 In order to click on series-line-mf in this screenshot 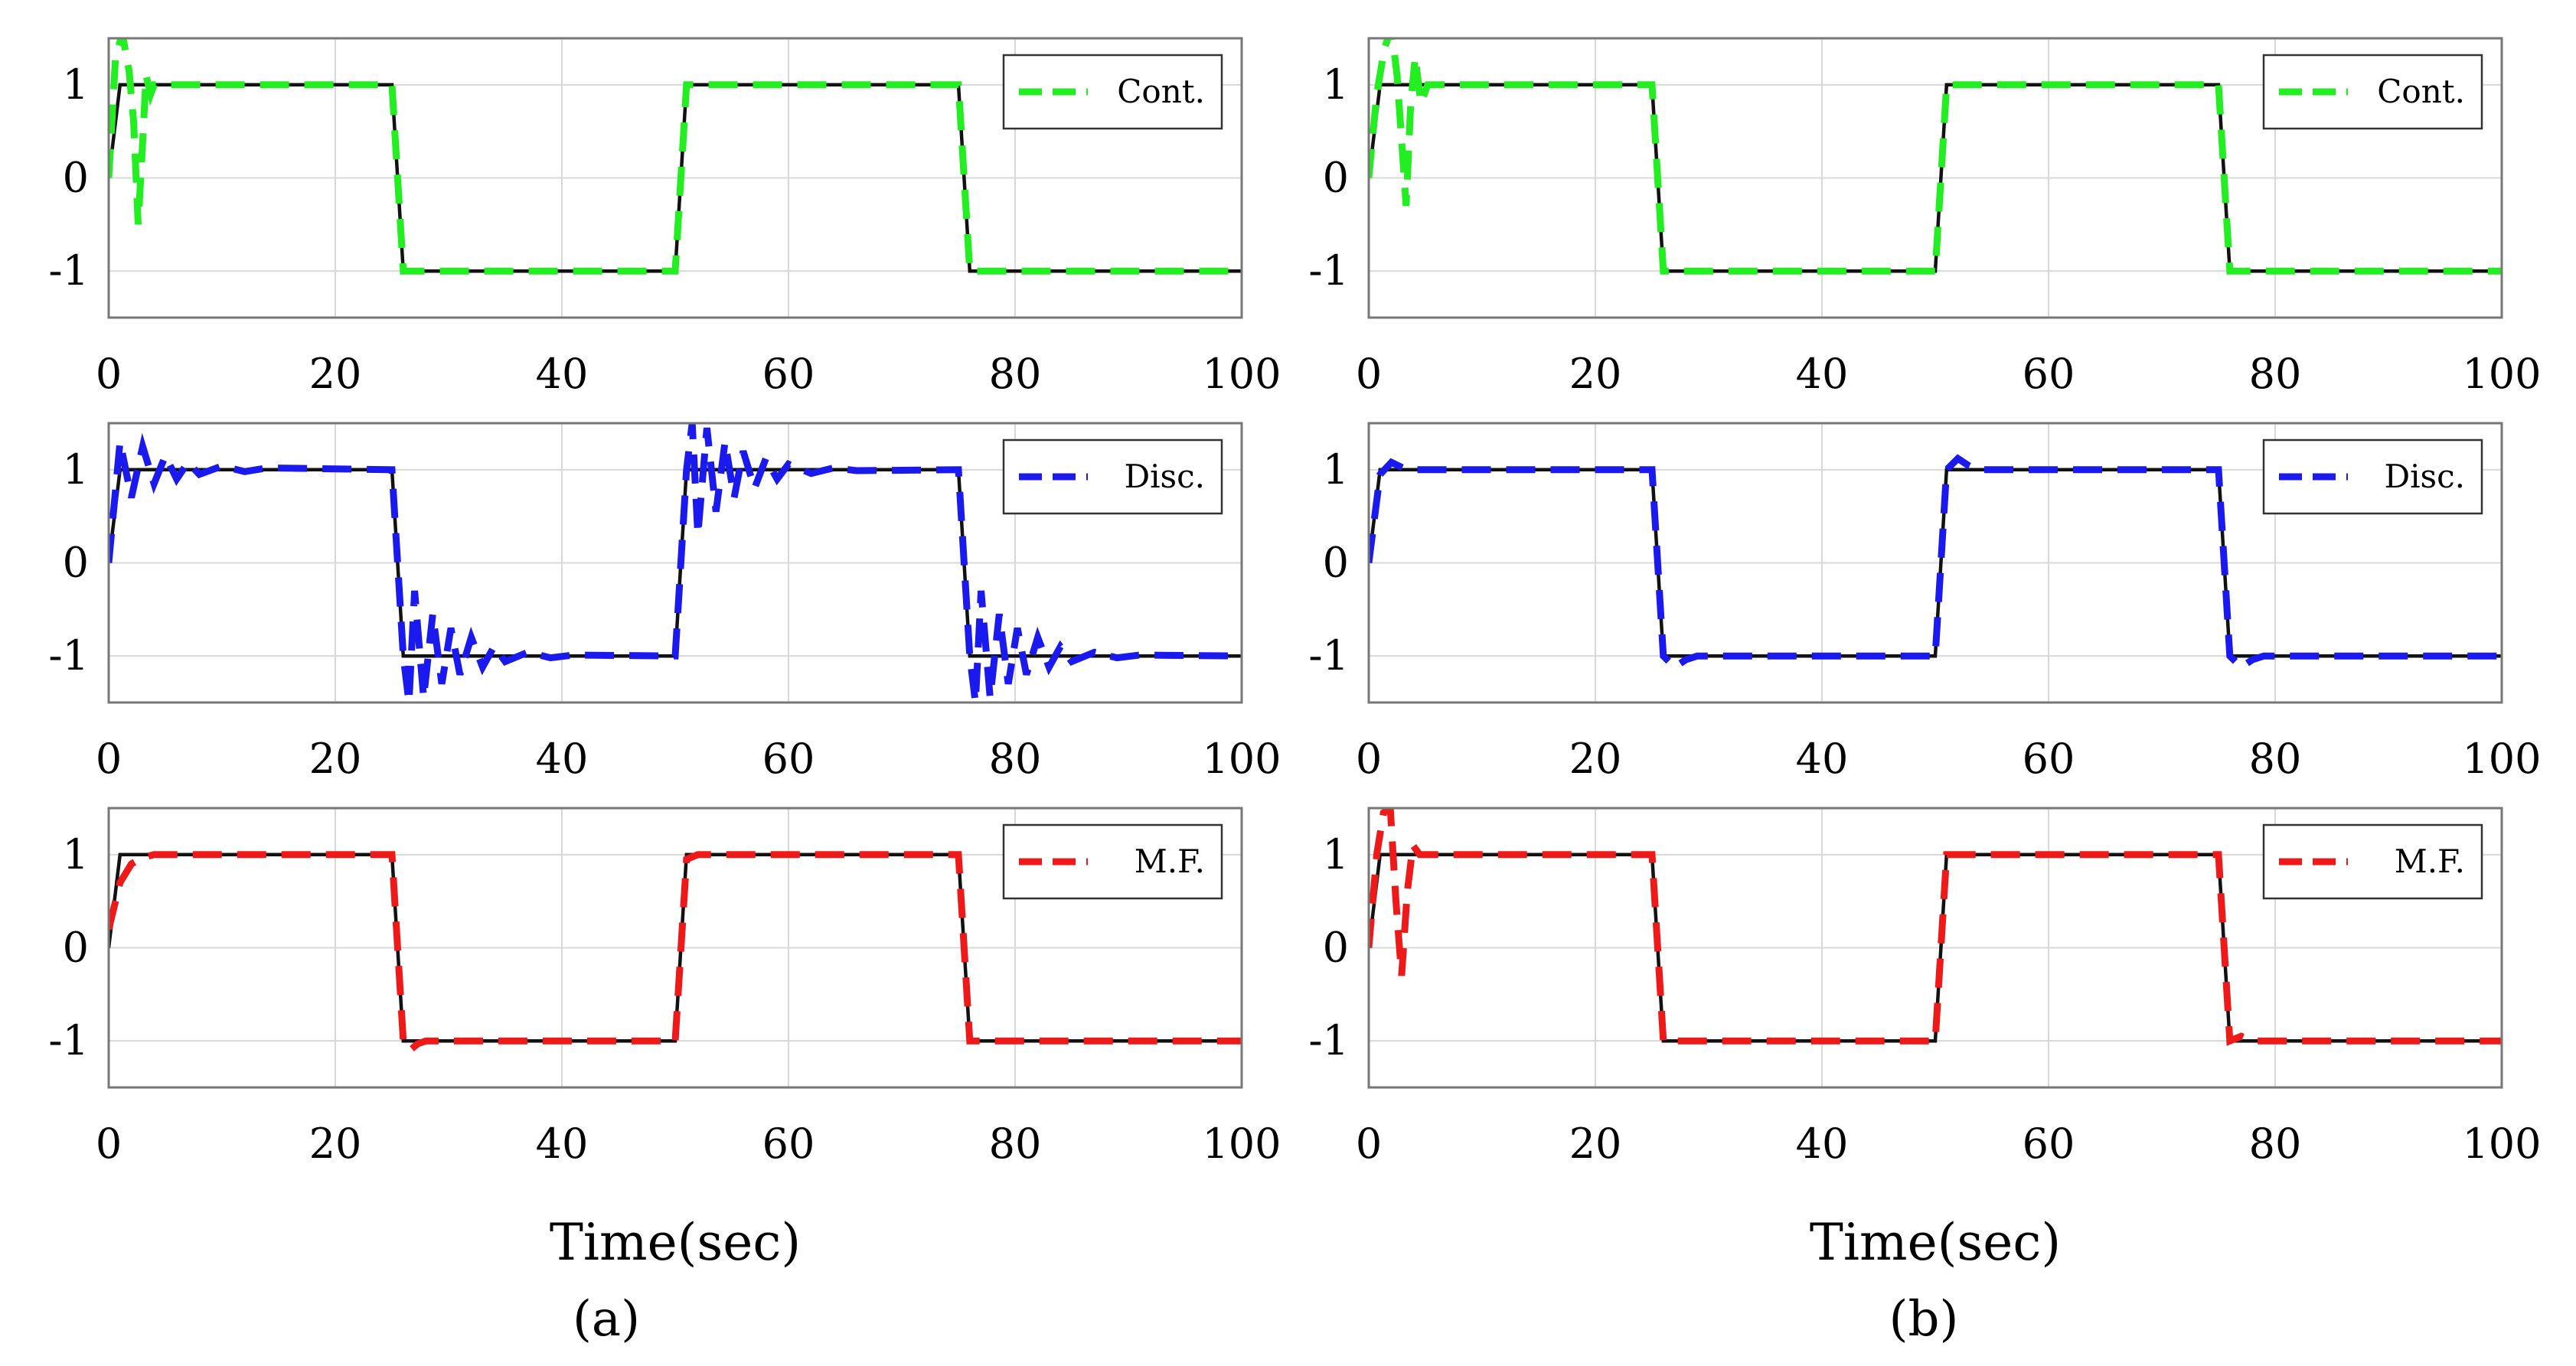, I will do `click(675, 953)`.